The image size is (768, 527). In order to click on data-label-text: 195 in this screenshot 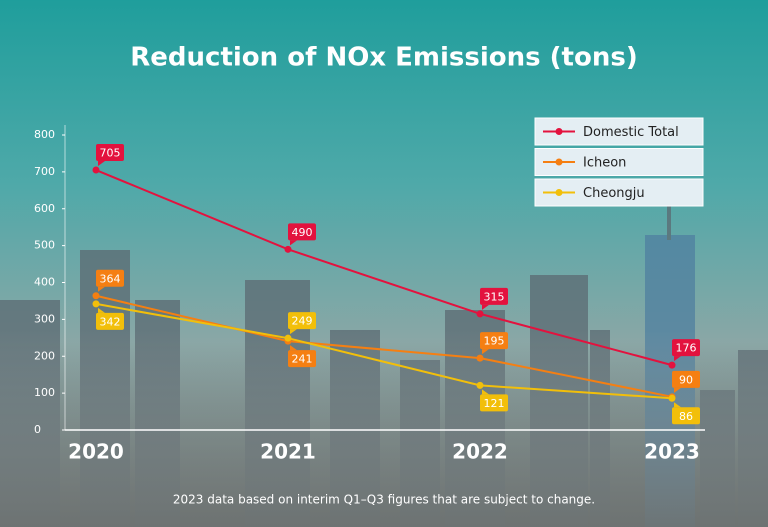, I will do `click(494, 341)`.